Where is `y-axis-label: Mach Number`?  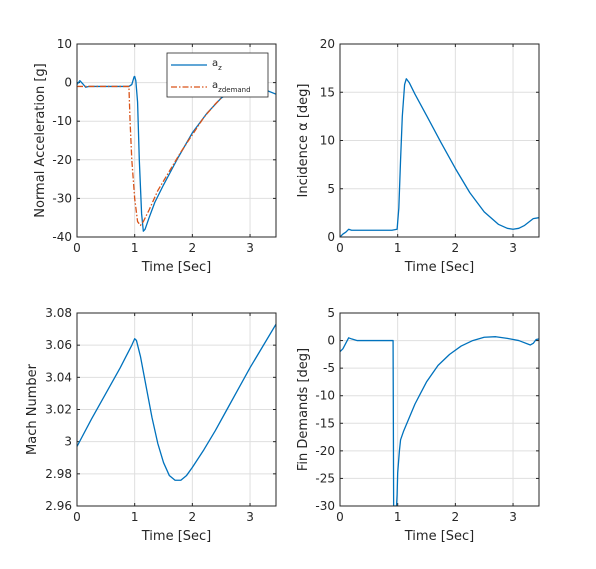 y-axis-label: Mach Number is located at coordinates (32, 409).